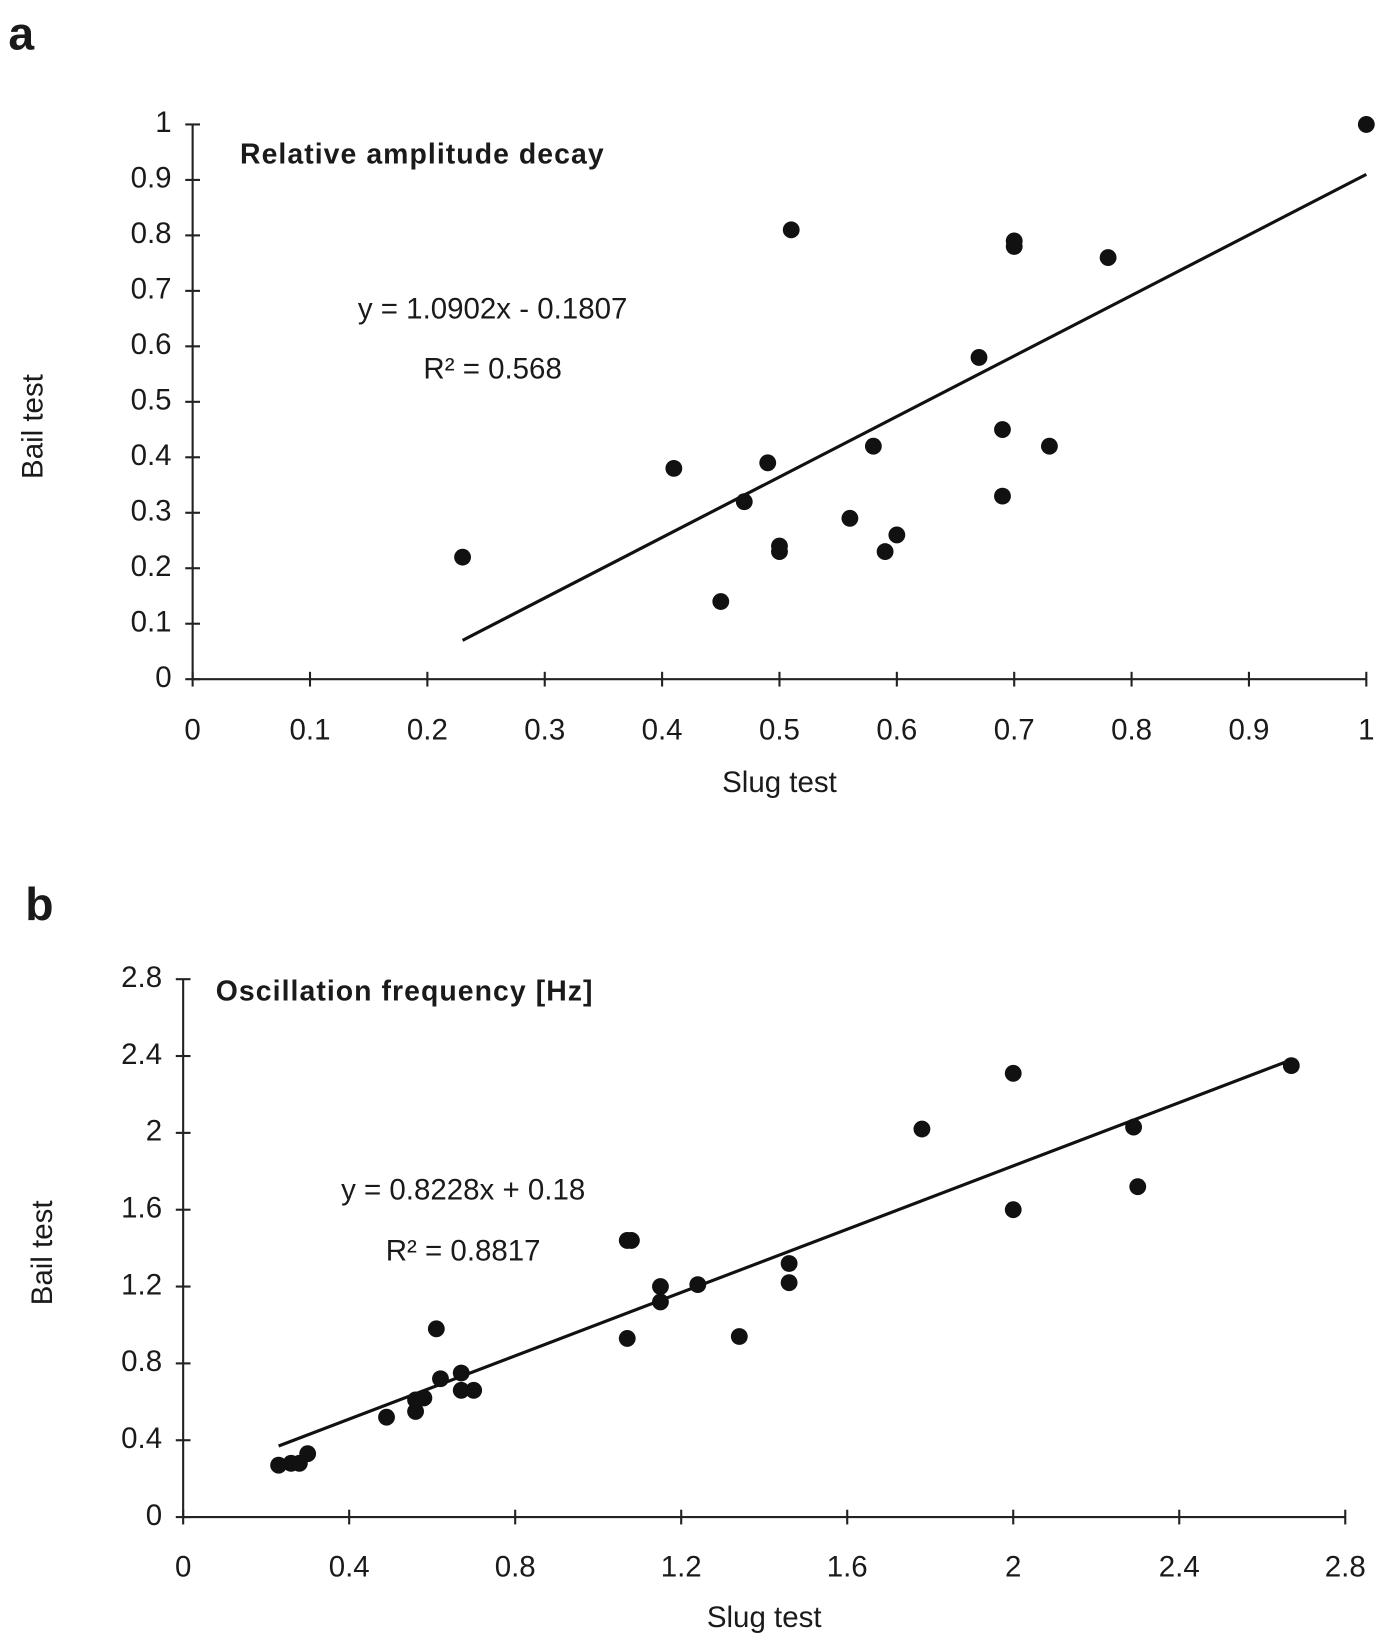  Describe the element at coordinates (463, 1190) in the screenshot. I see `equation: y = 0.8228x + 0.18` at that location.